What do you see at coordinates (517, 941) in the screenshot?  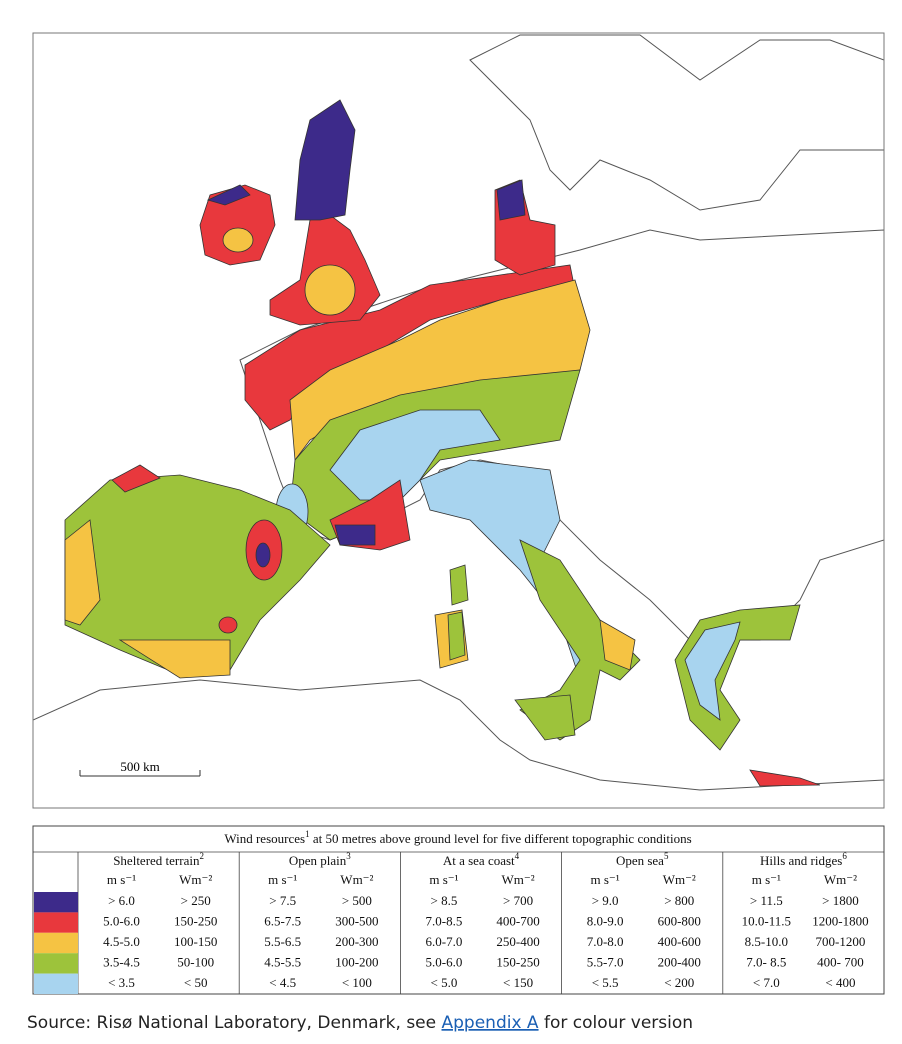 I see `legend-cell: 250-400` at bounding box center [517, 941].